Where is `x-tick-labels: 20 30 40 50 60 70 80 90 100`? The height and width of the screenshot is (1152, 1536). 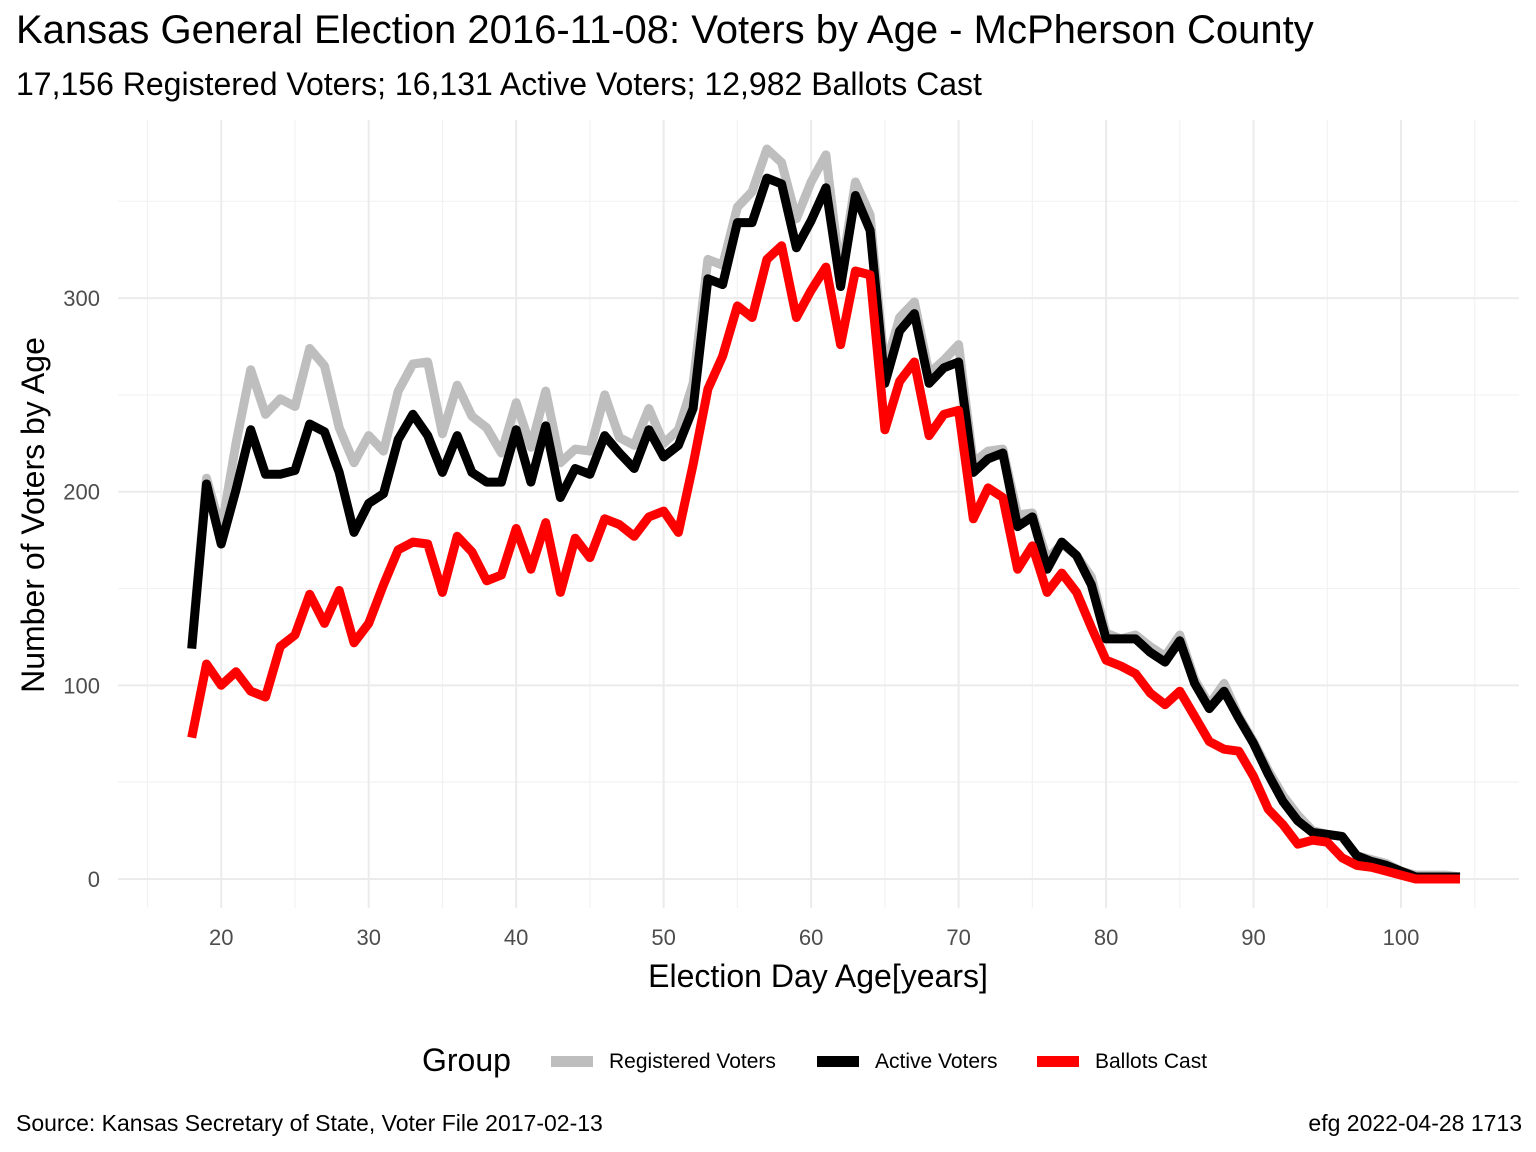 x-tick-labels: 20 30 40 50 60 70 80 90 100 is located at coordinates (814, 937).